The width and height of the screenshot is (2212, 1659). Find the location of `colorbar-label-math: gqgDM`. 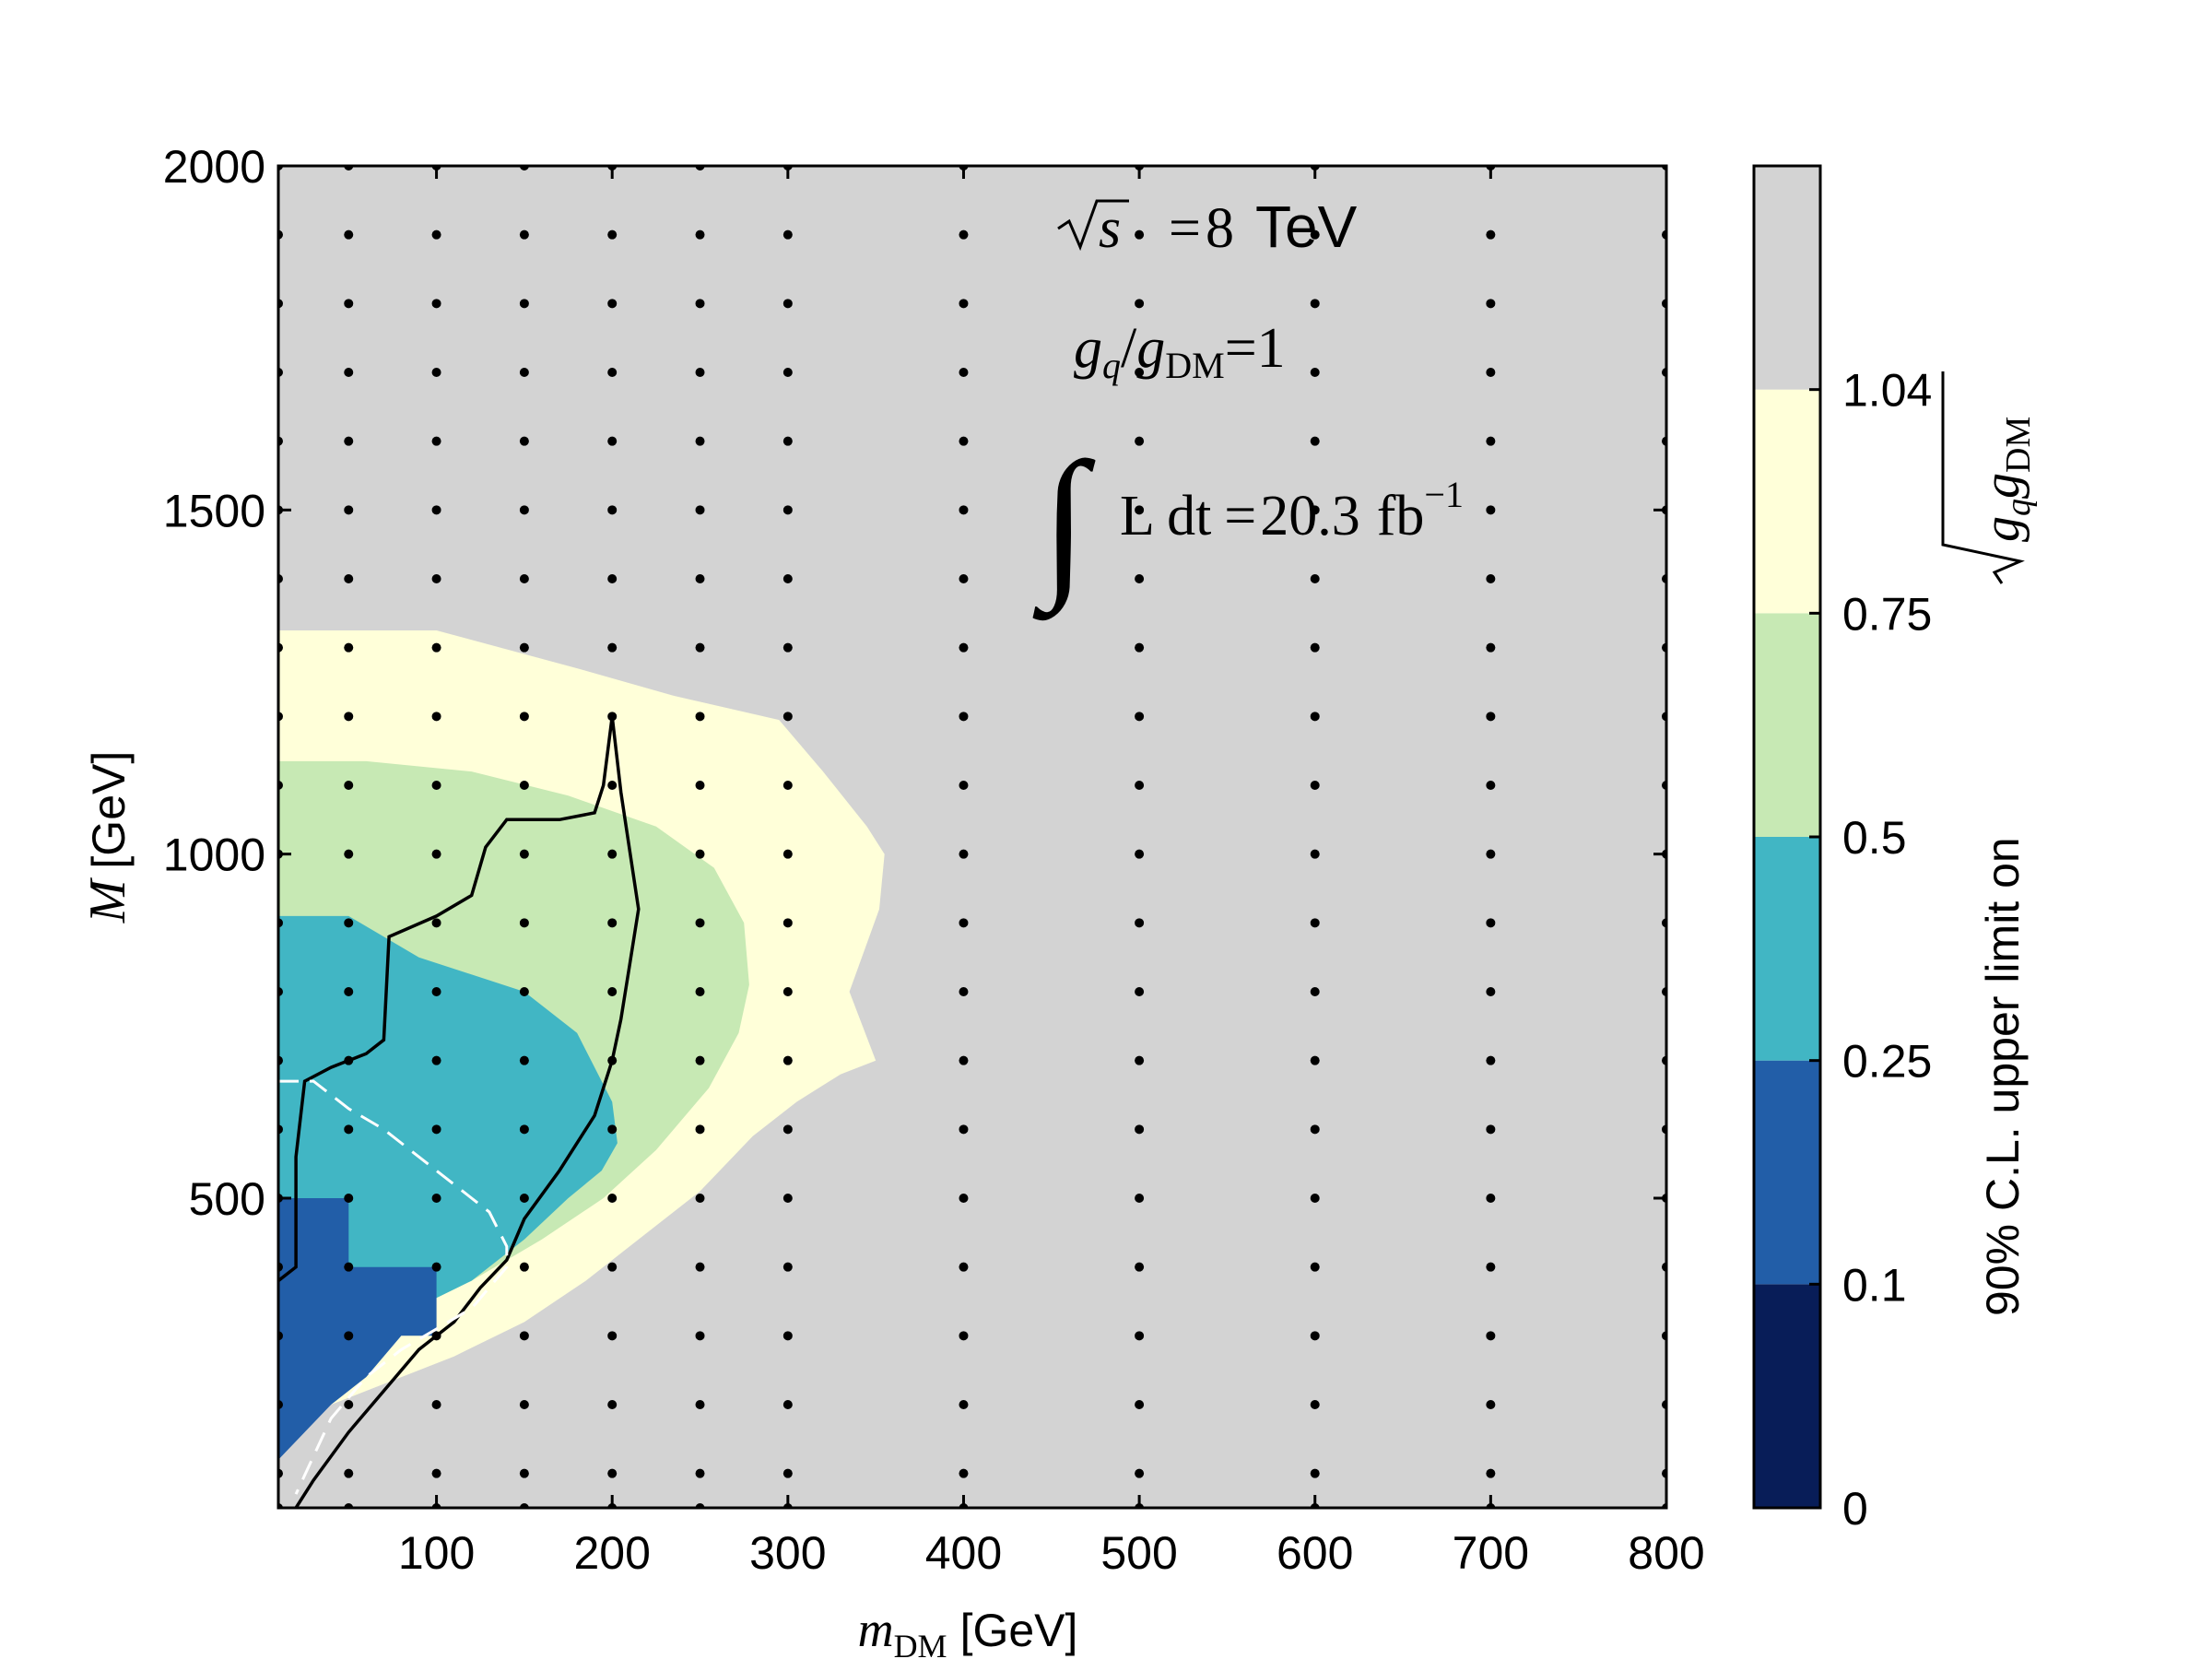

colorbar-label-math: gqgDM is located at coordinates (2005, 479).